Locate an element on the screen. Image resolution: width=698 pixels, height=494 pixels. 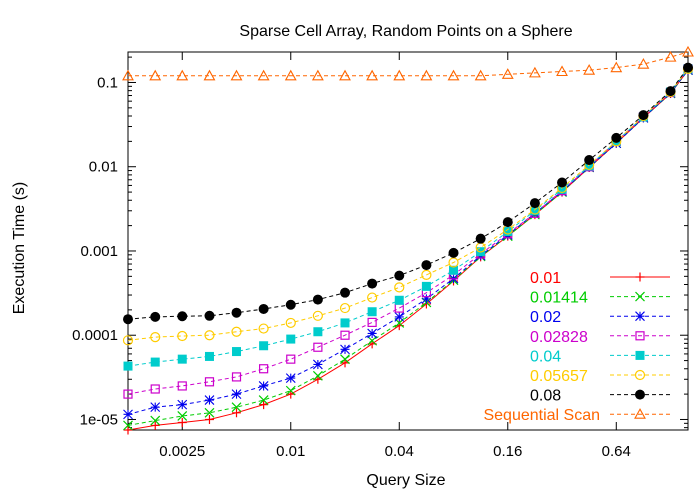
legend-label: Sequential Scan is located at coordinates (541, 415).